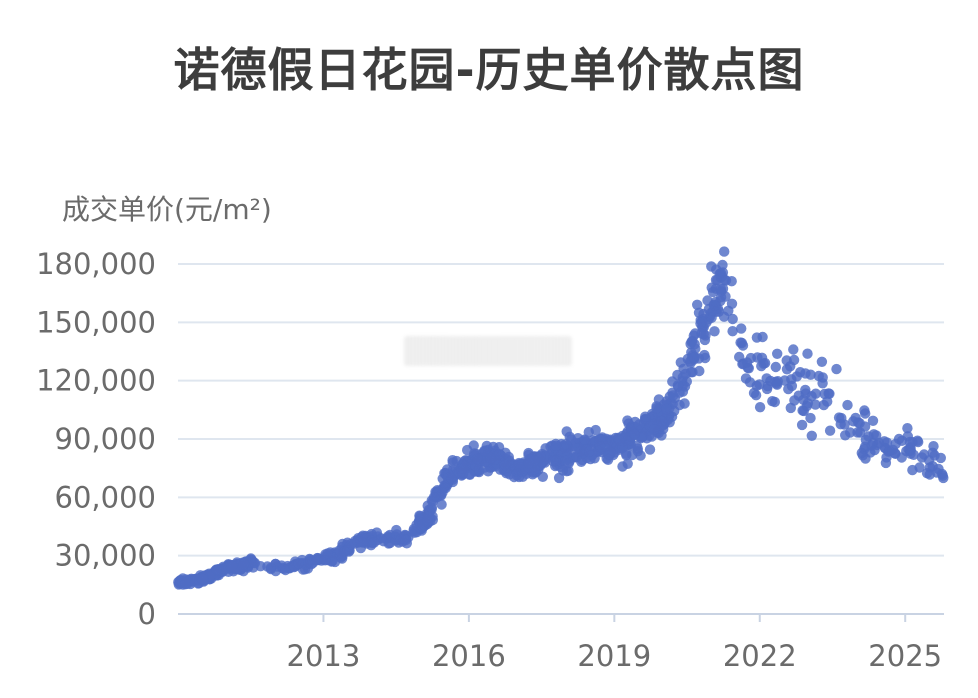 The image size is (978, 698). What do you see at coordinates (469, 656) in the screenshot?
I see `x-tick-label: 2016` at bounding box center [469, 656].